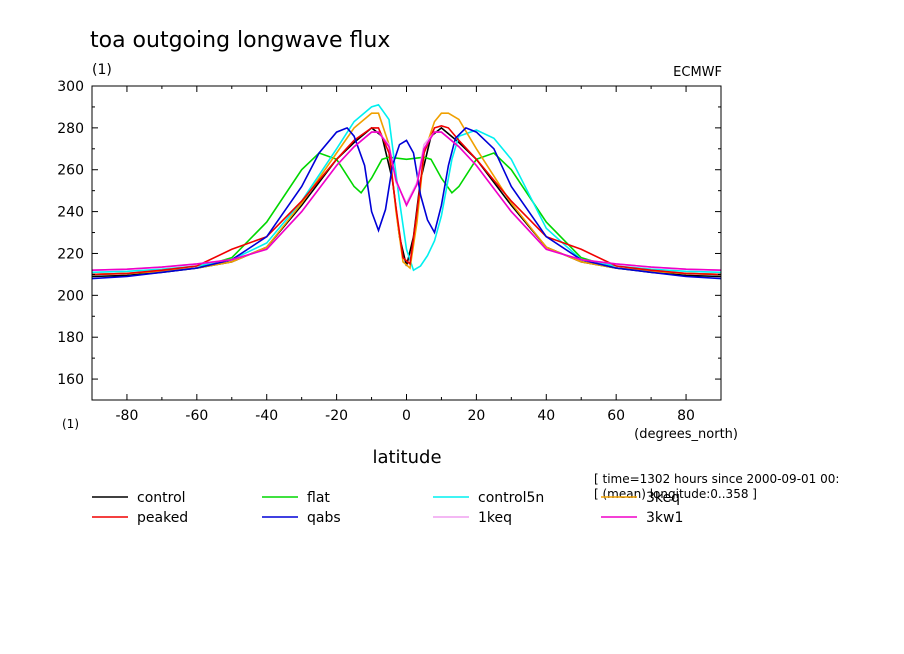 Image resolution: width=904 pixels, height=654 pixels. I want to click on x-tick-label: -60, so click(196, 416).